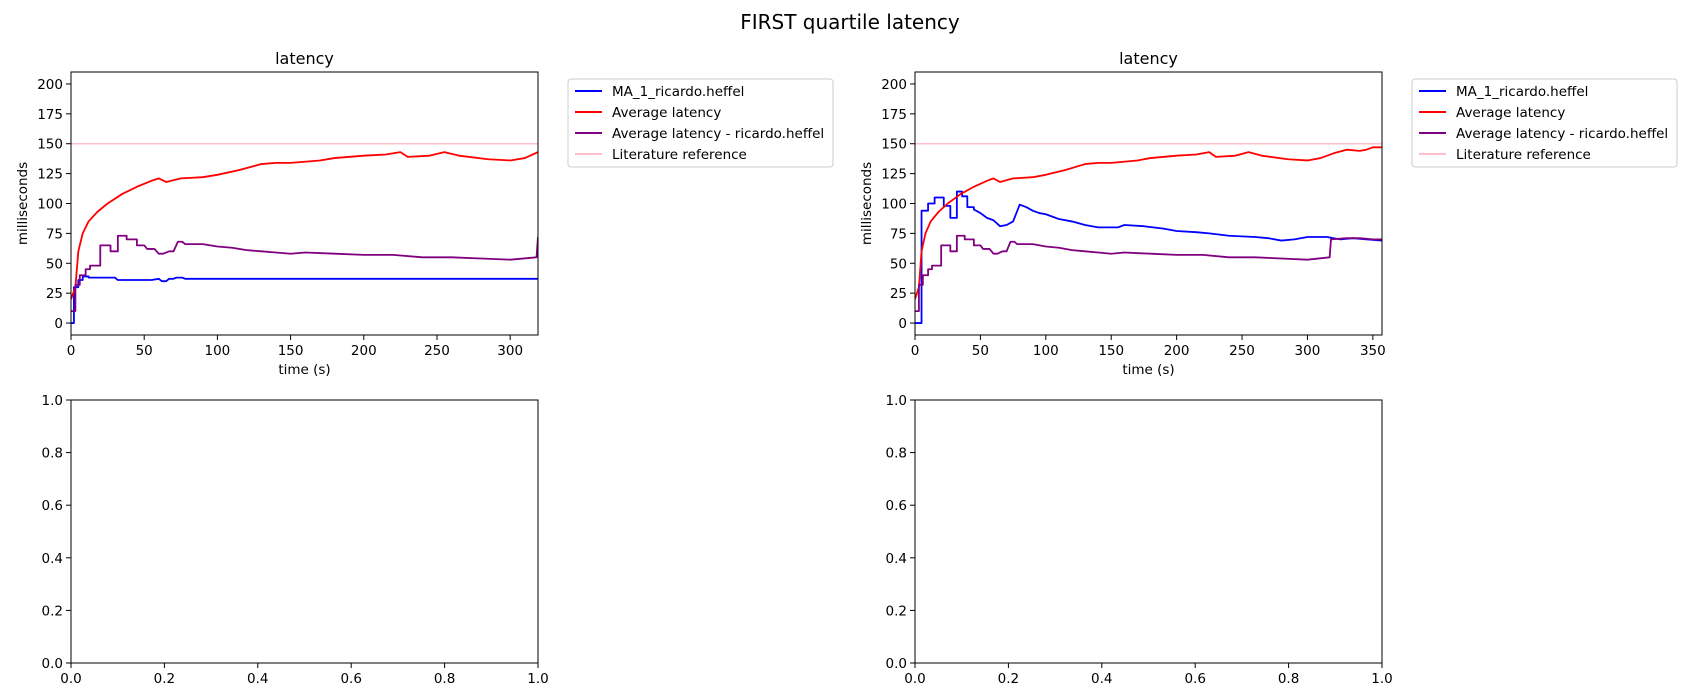 The image size is (1700, 700). I want to click on chart-4: 0.0 0.2 0.4 0.6 0.8 1.0 0.0 0.2 0.4 0.6 0.8 1.0, so click(1139, 540).